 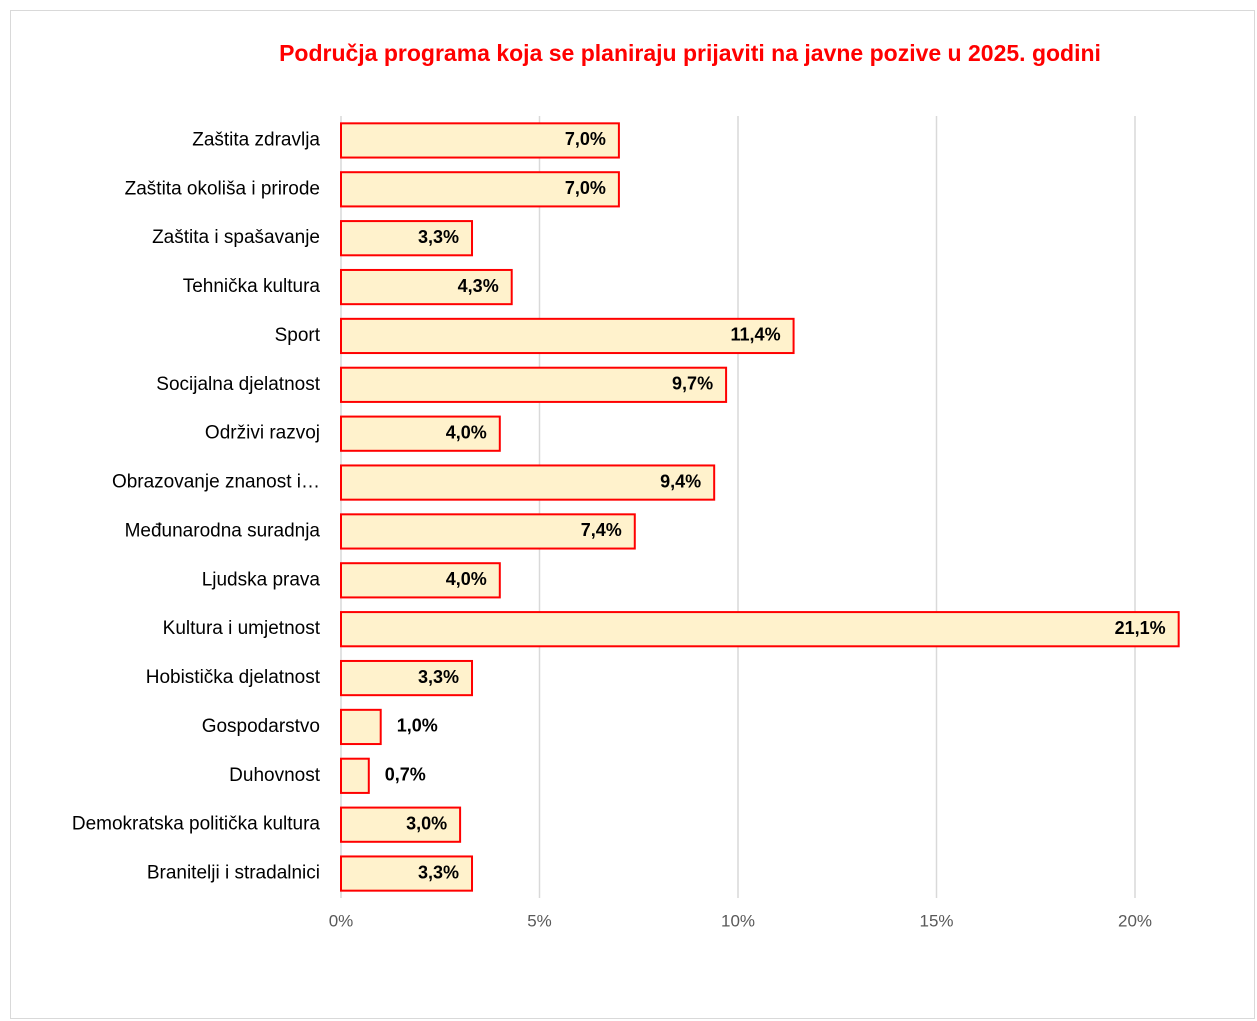 I want to click on data-label: 9,4%, so click(x=680, y=481).